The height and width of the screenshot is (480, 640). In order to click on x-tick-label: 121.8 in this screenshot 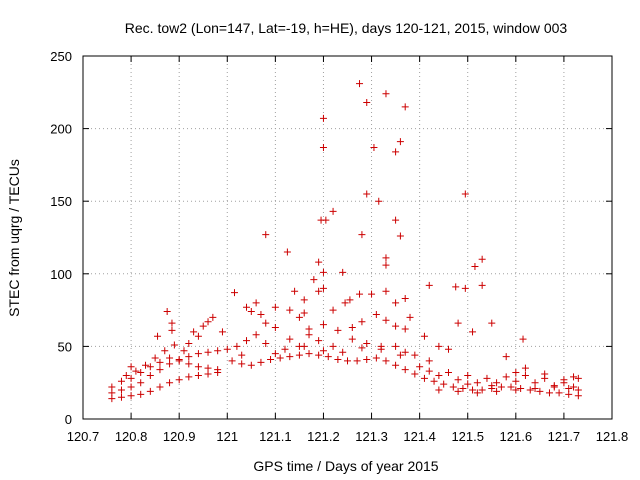, I will do `click(612, 436)`.